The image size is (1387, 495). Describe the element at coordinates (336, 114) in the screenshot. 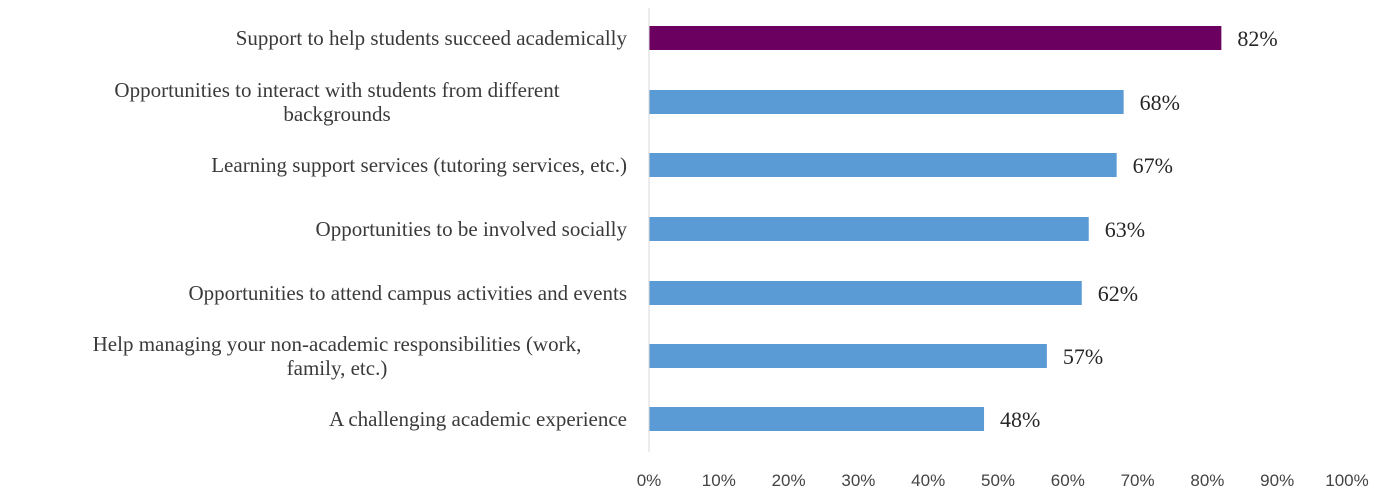

I see `category-label-line: backgrounds` at that location.